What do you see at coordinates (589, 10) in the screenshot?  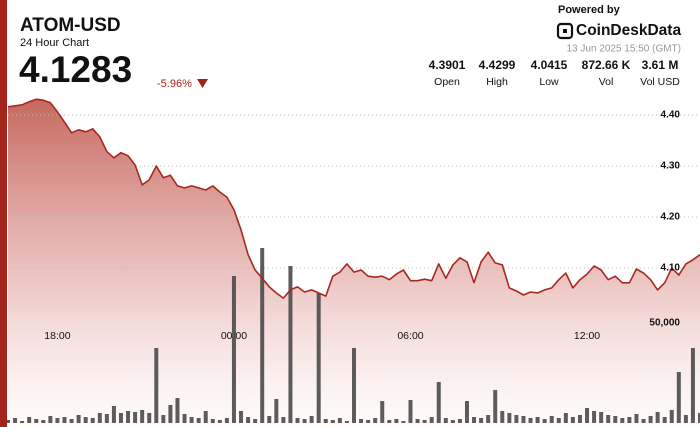 I see `powered-by: Powered by` at bounding box center [589, 10].